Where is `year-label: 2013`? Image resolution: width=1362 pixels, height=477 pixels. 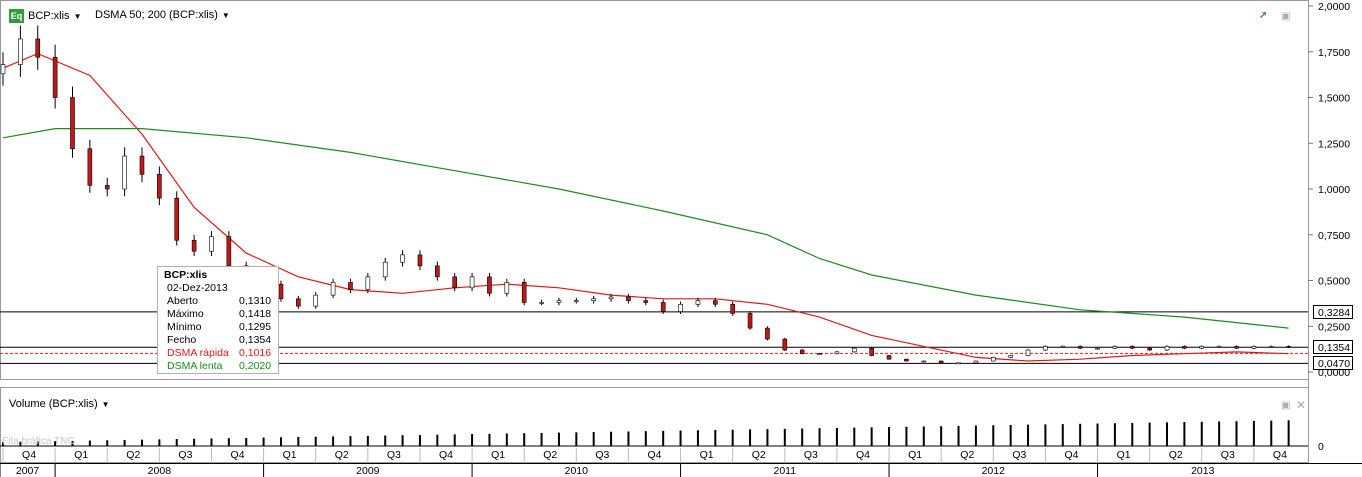 year-label: 2013 is located at coordinates (1203, 471).